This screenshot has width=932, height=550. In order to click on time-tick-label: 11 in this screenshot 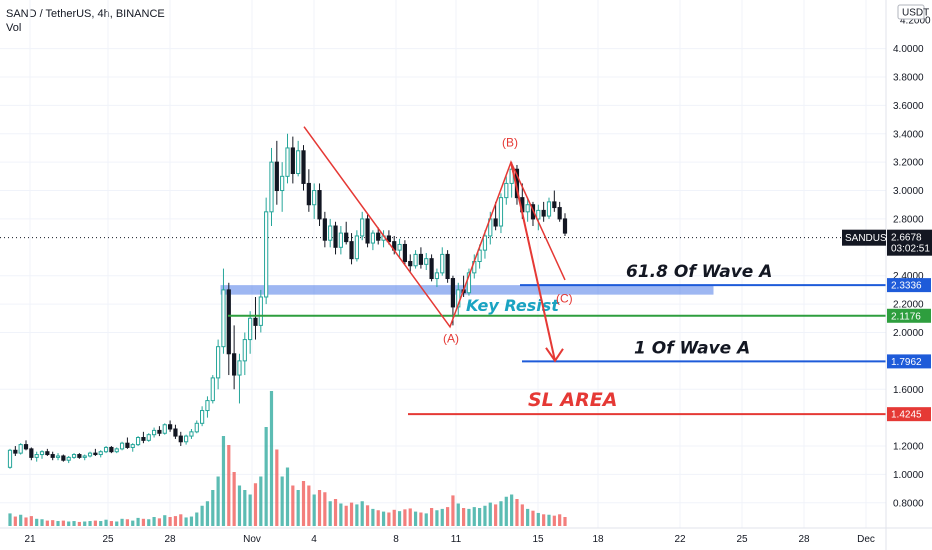, I will do `click(456, 539)`.